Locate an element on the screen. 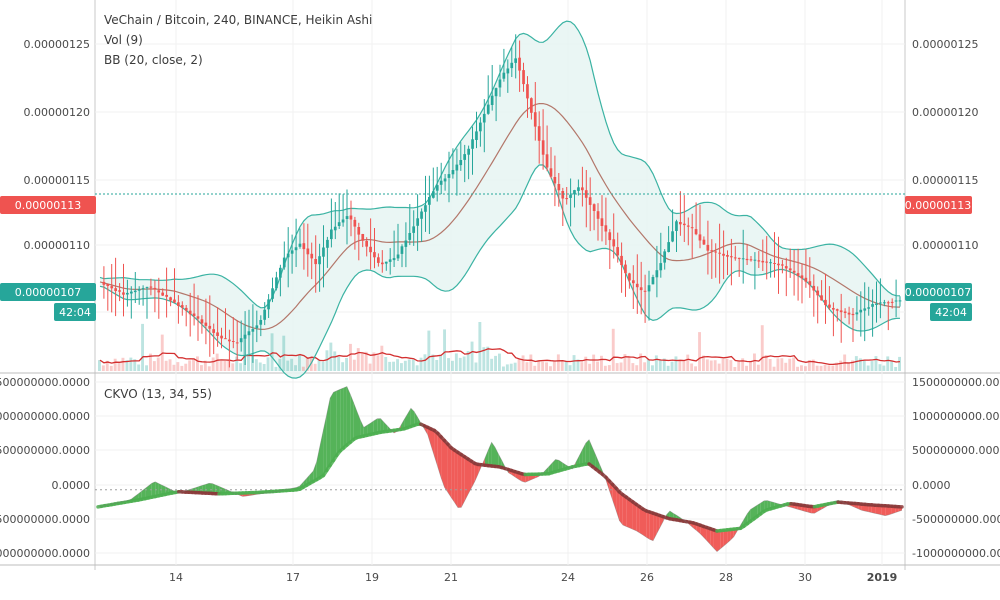 This screenshot has width=1000, height=600. bollinger-indicator-label: BB (20, close, 2) is located at coordinates (153, 60).